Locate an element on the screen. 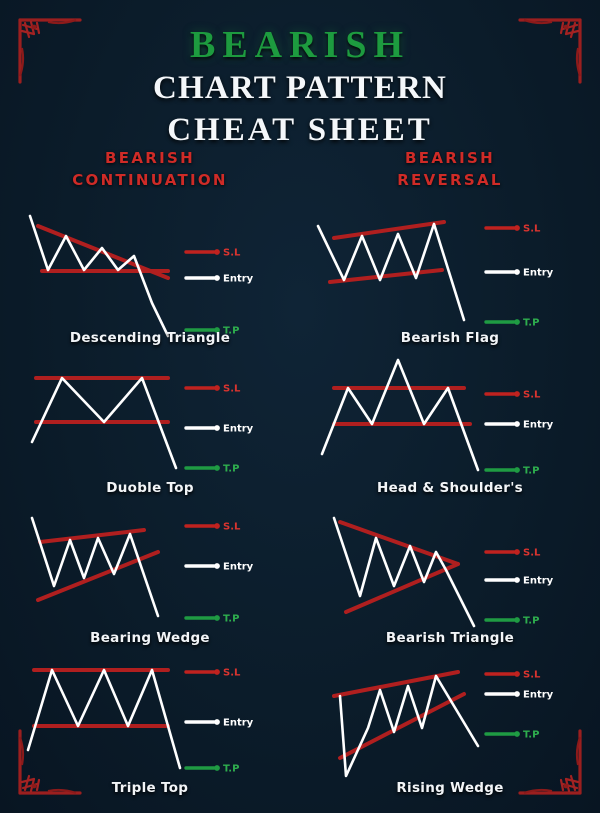 Image resolution: width=600 pixels, height=813 pixels. column-heading-continuation-line1: BEARISH is located at coordinates (150, 158).